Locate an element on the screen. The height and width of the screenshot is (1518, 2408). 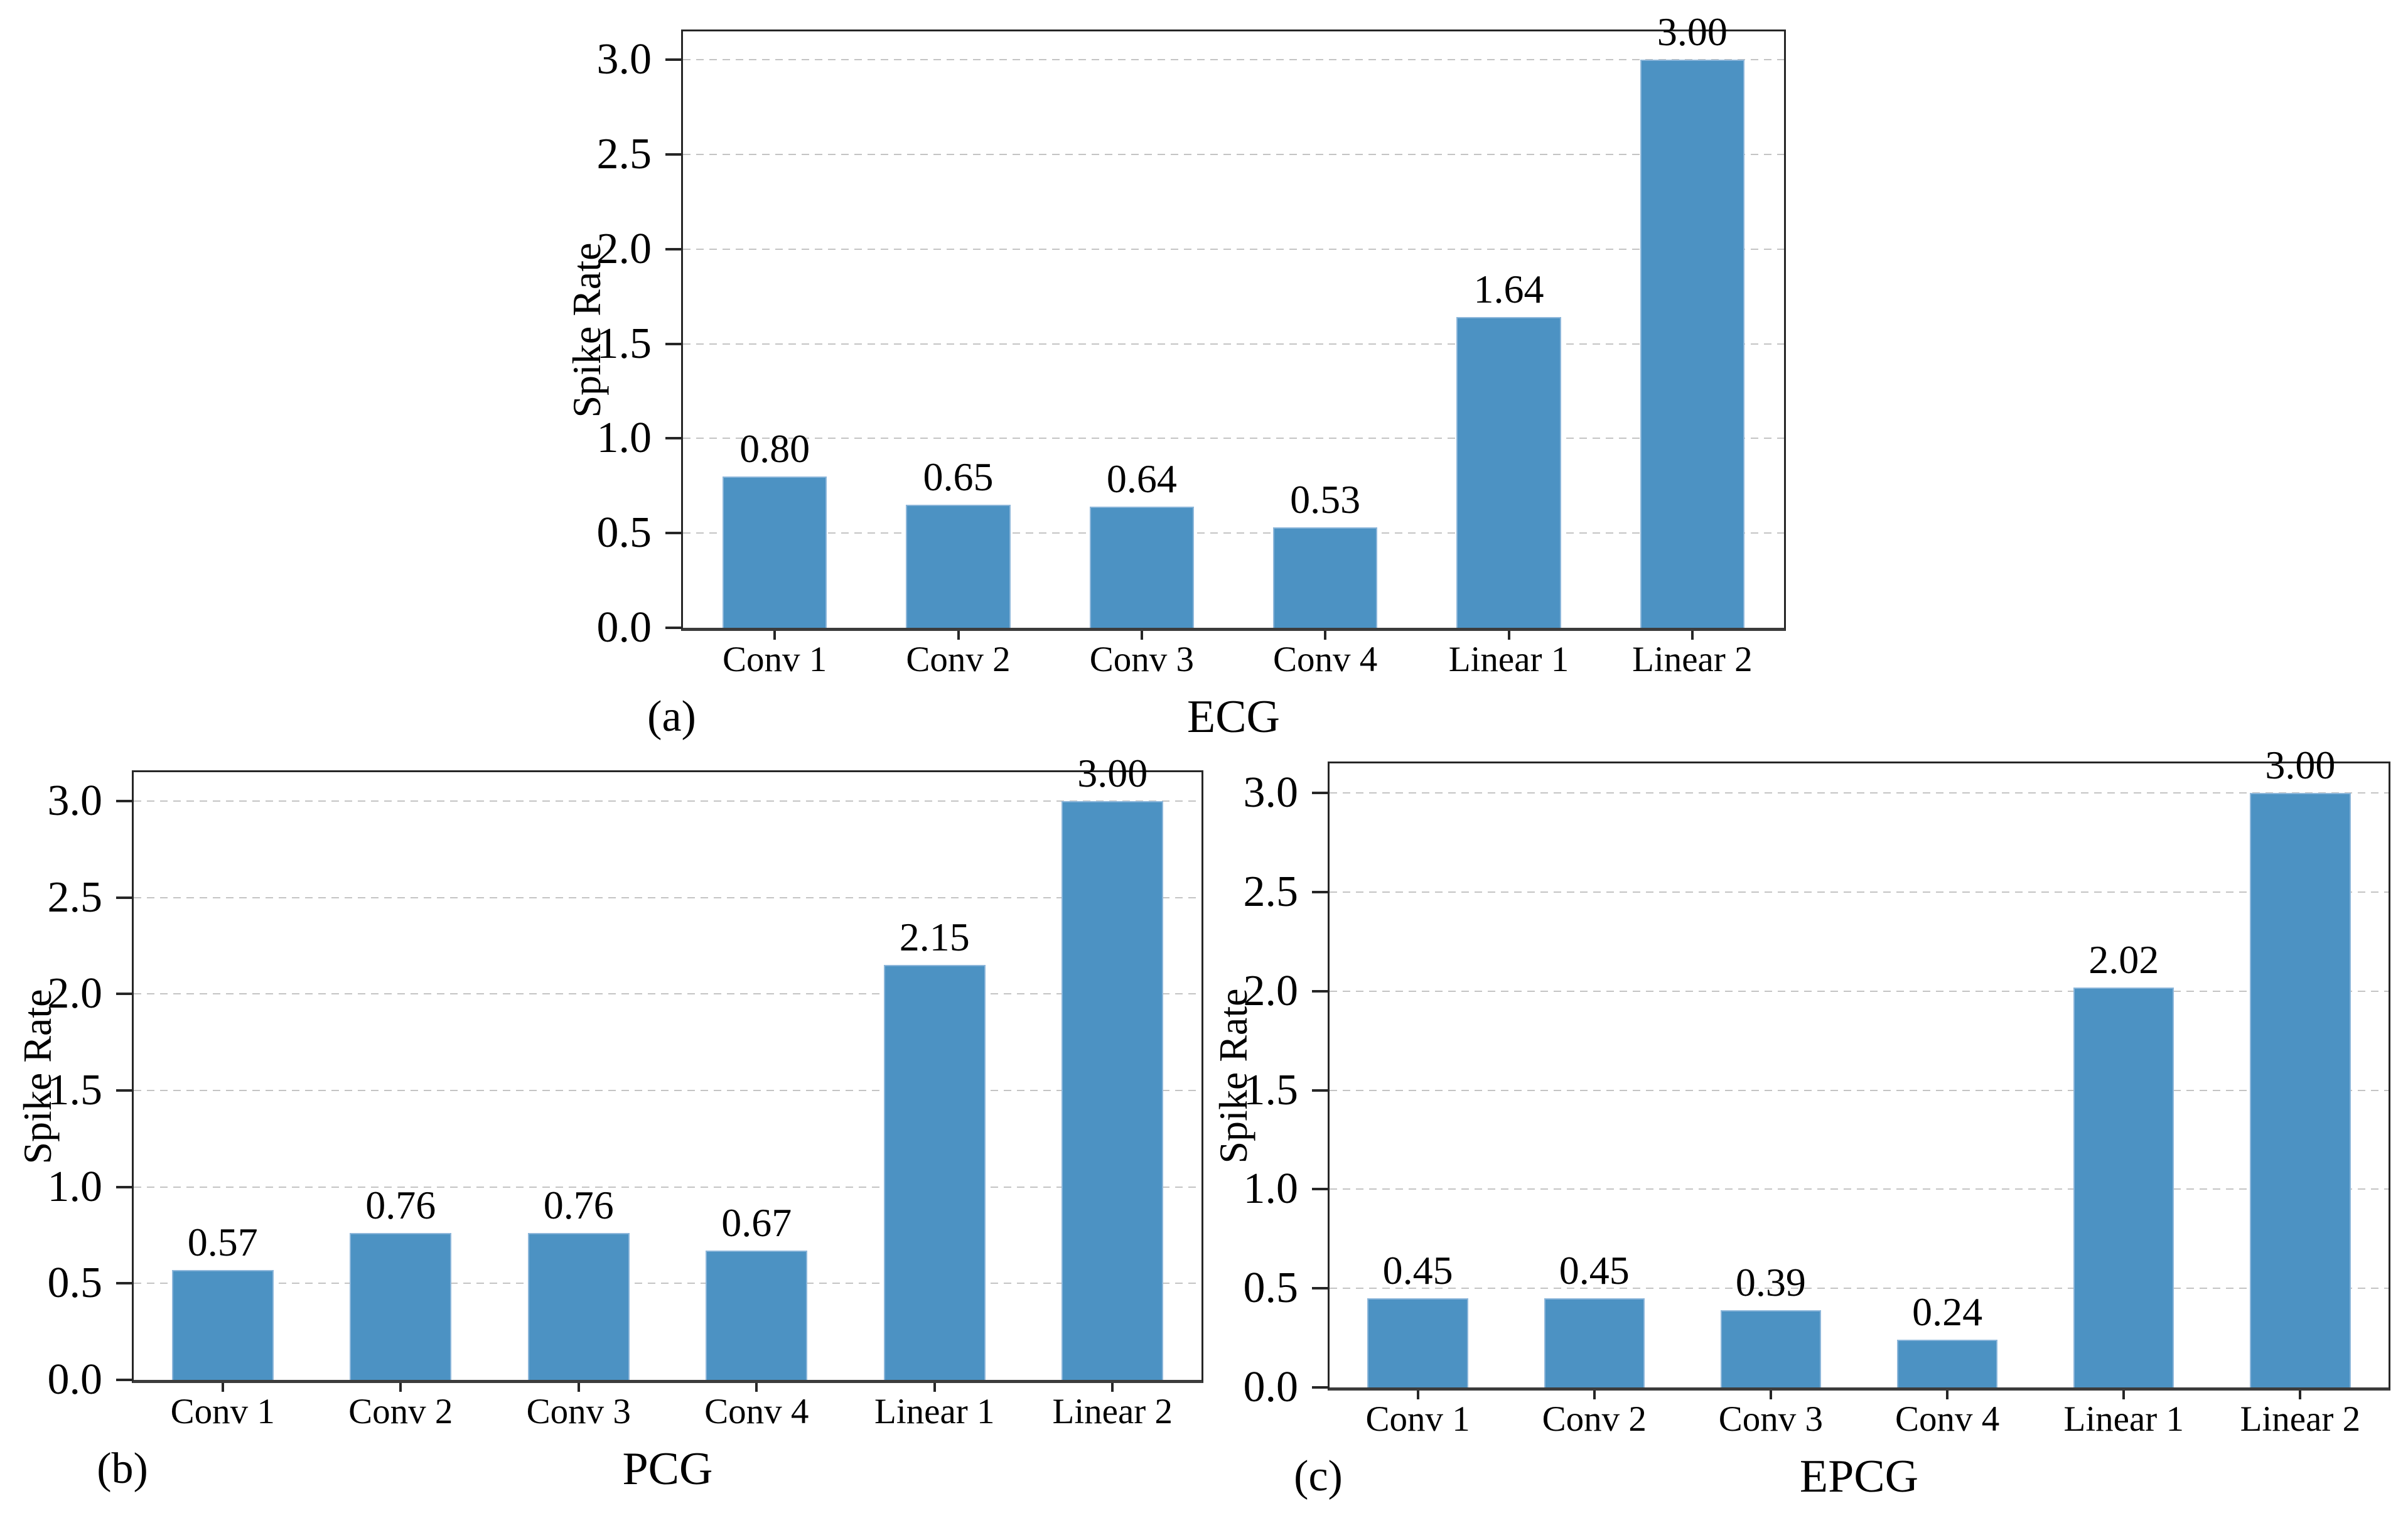
panel-letter: (a) is located at coordinates (671, 717).